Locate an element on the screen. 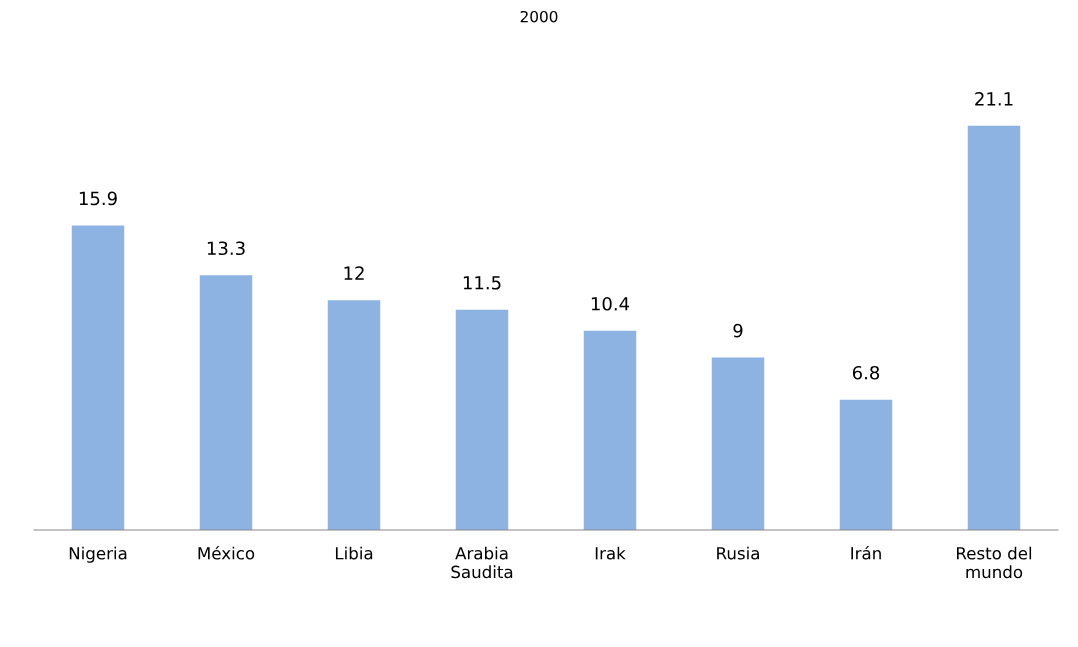  data-label: 12 is located at coordinates (354, 273).